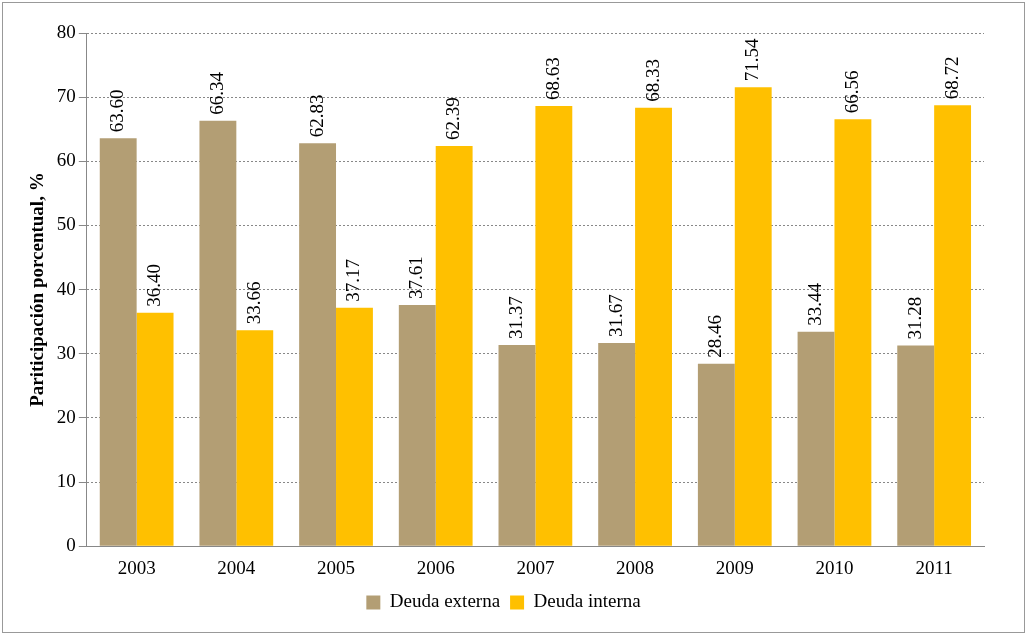  I want to click on x-tick-label: 2003, so click(136, 567).